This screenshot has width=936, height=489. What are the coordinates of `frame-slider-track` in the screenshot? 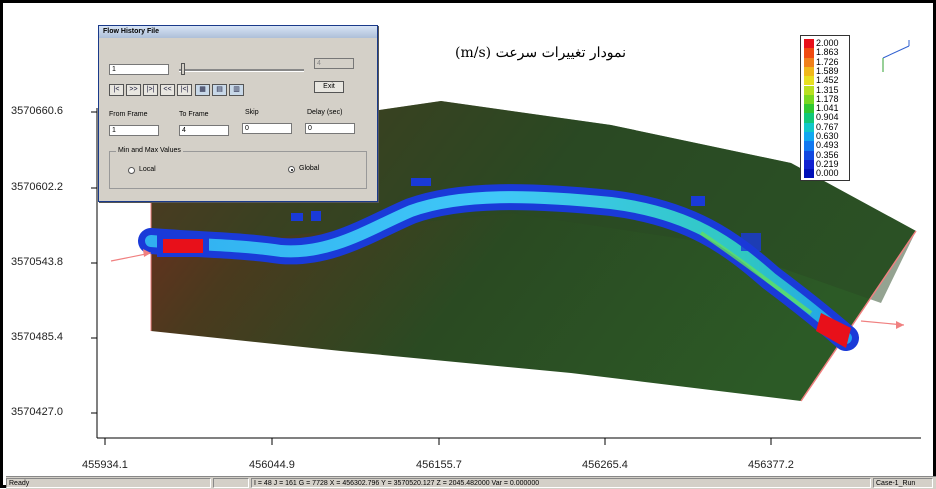 It's located at (241, 70).